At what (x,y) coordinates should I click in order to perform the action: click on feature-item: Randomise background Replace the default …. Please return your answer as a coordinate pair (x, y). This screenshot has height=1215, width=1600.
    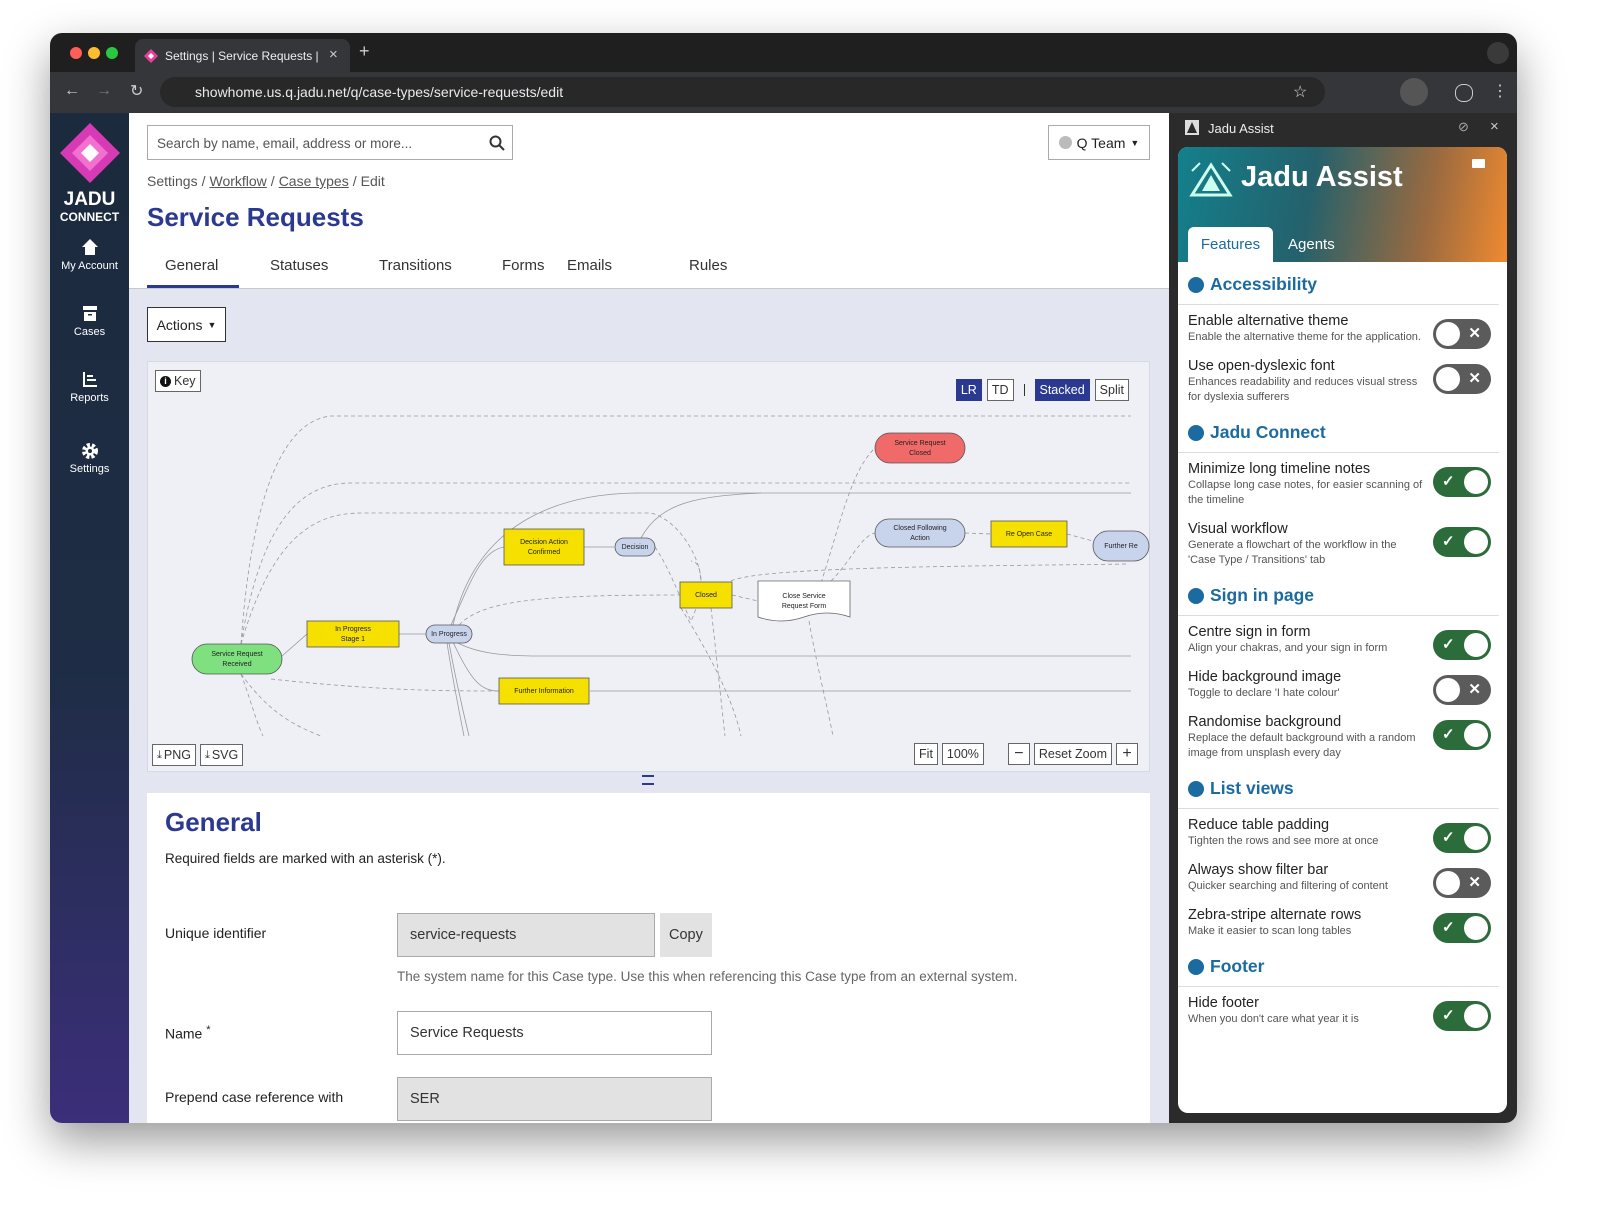
    Looking at the image, I should click on (1338, 736).